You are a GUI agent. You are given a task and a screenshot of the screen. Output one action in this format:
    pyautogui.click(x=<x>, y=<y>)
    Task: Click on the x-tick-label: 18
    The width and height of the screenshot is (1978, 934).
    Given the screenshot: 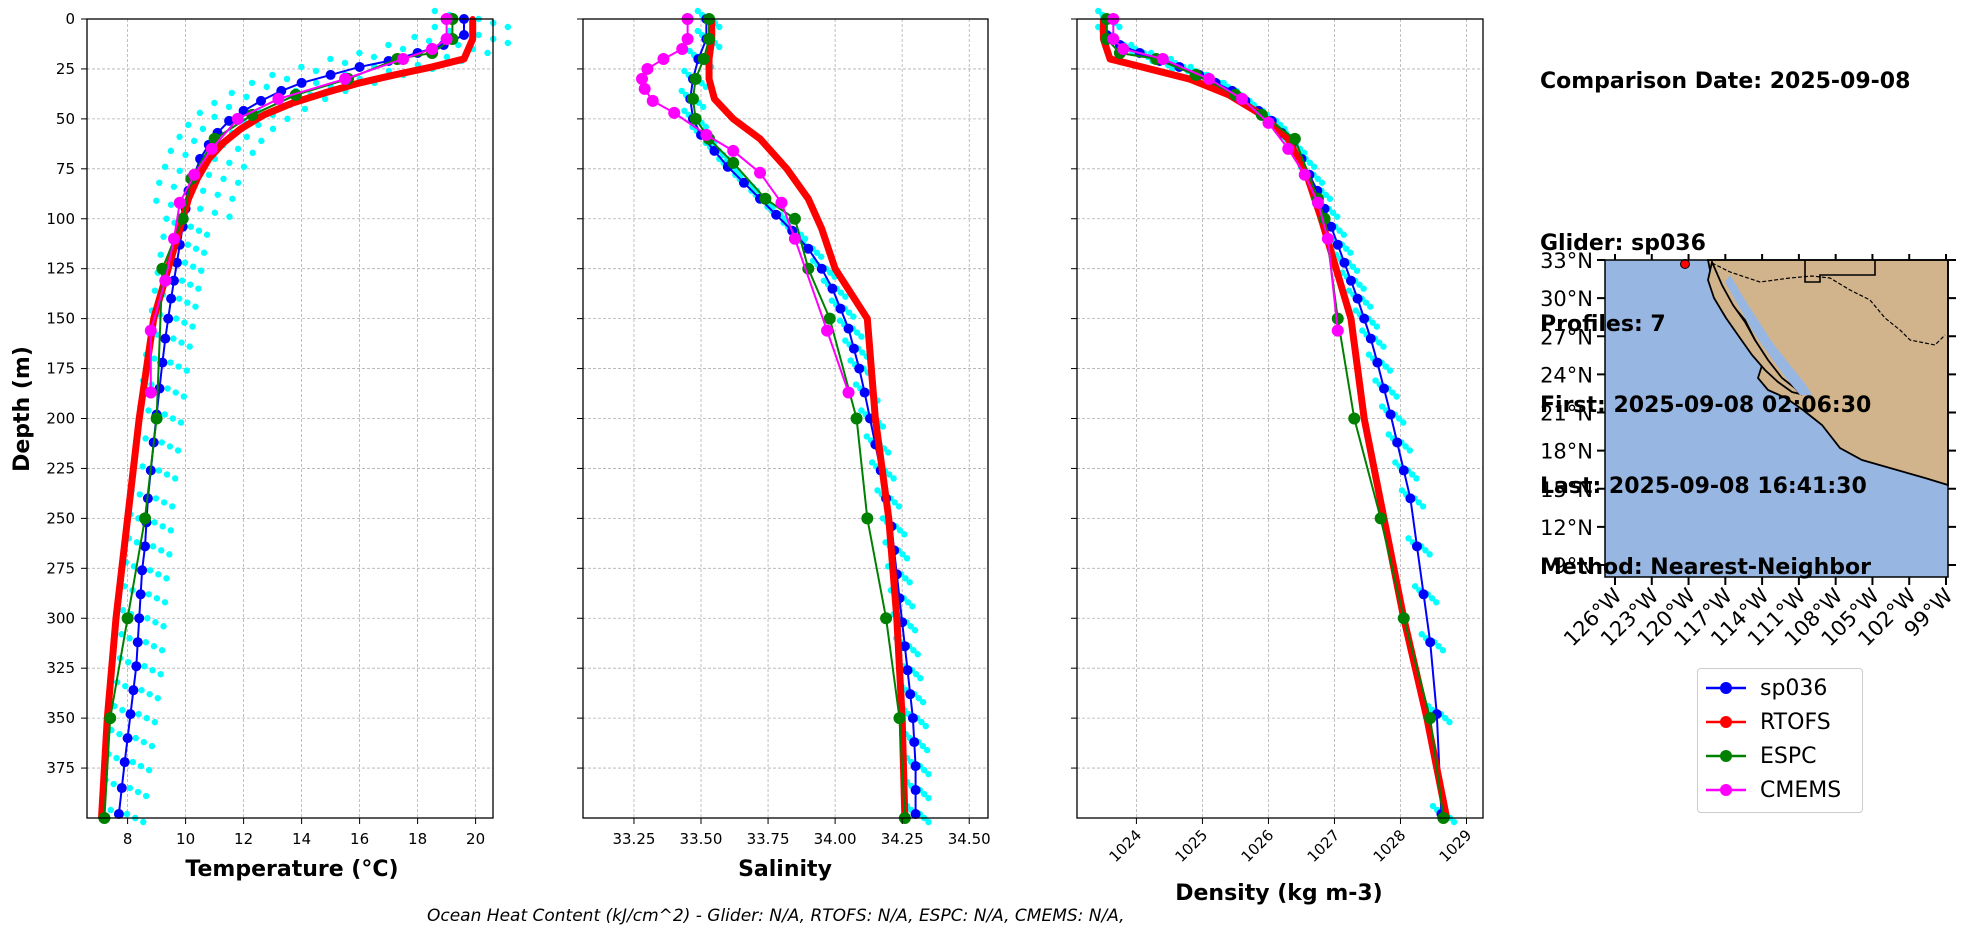 What is the action you would take?
    pyautogui.click(x=417, y=839)
    